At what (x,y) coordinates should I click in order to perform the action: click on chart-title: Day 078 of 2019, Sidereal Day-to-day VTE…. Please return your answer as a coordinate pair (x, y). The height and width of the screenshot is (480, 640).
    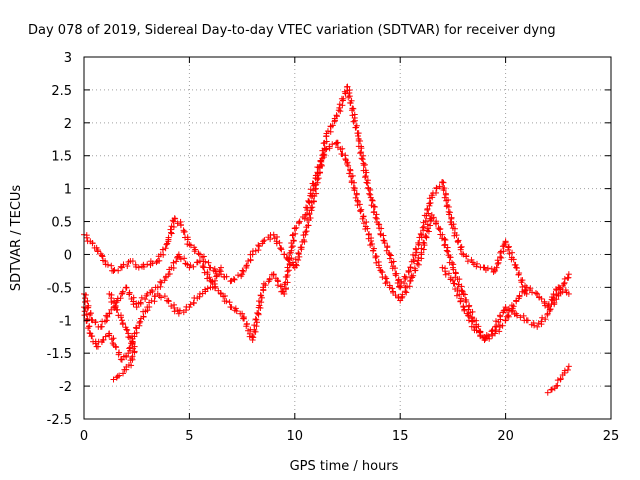
    Looking at the image, I should click on (292, 30).